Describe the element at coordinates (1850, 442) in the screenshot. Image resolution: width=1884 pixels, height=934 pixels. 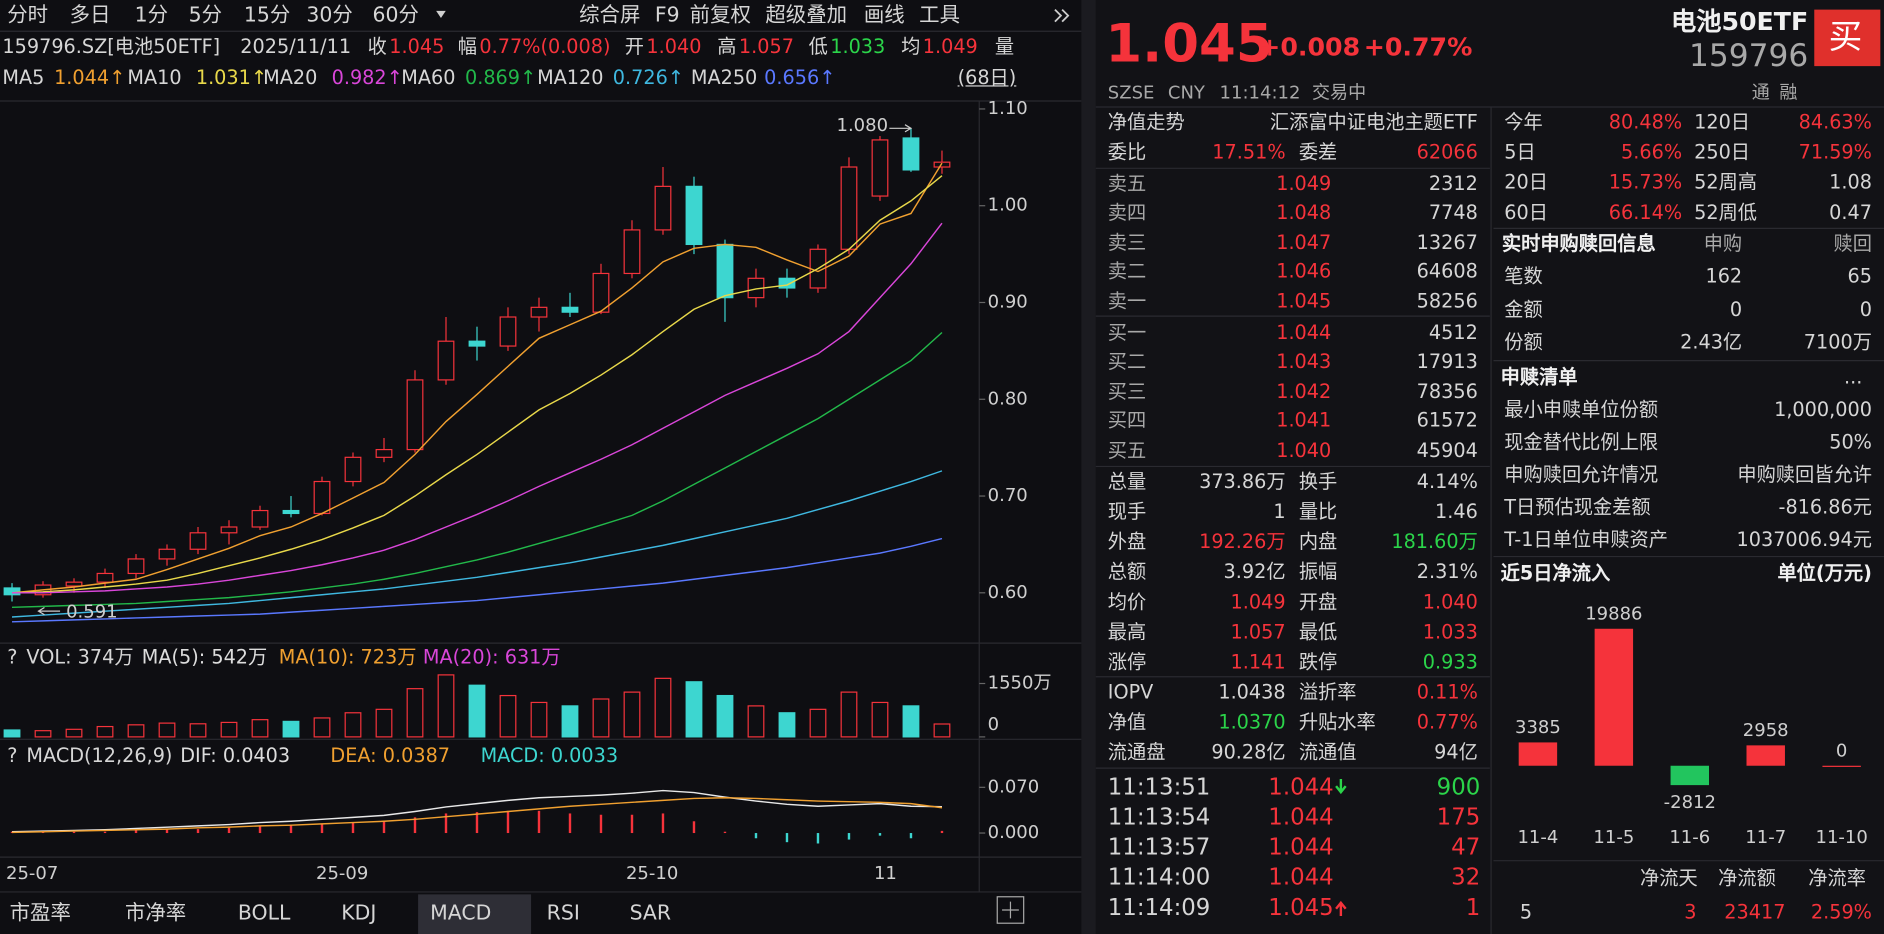
I see `list-value: 50%` at that location.